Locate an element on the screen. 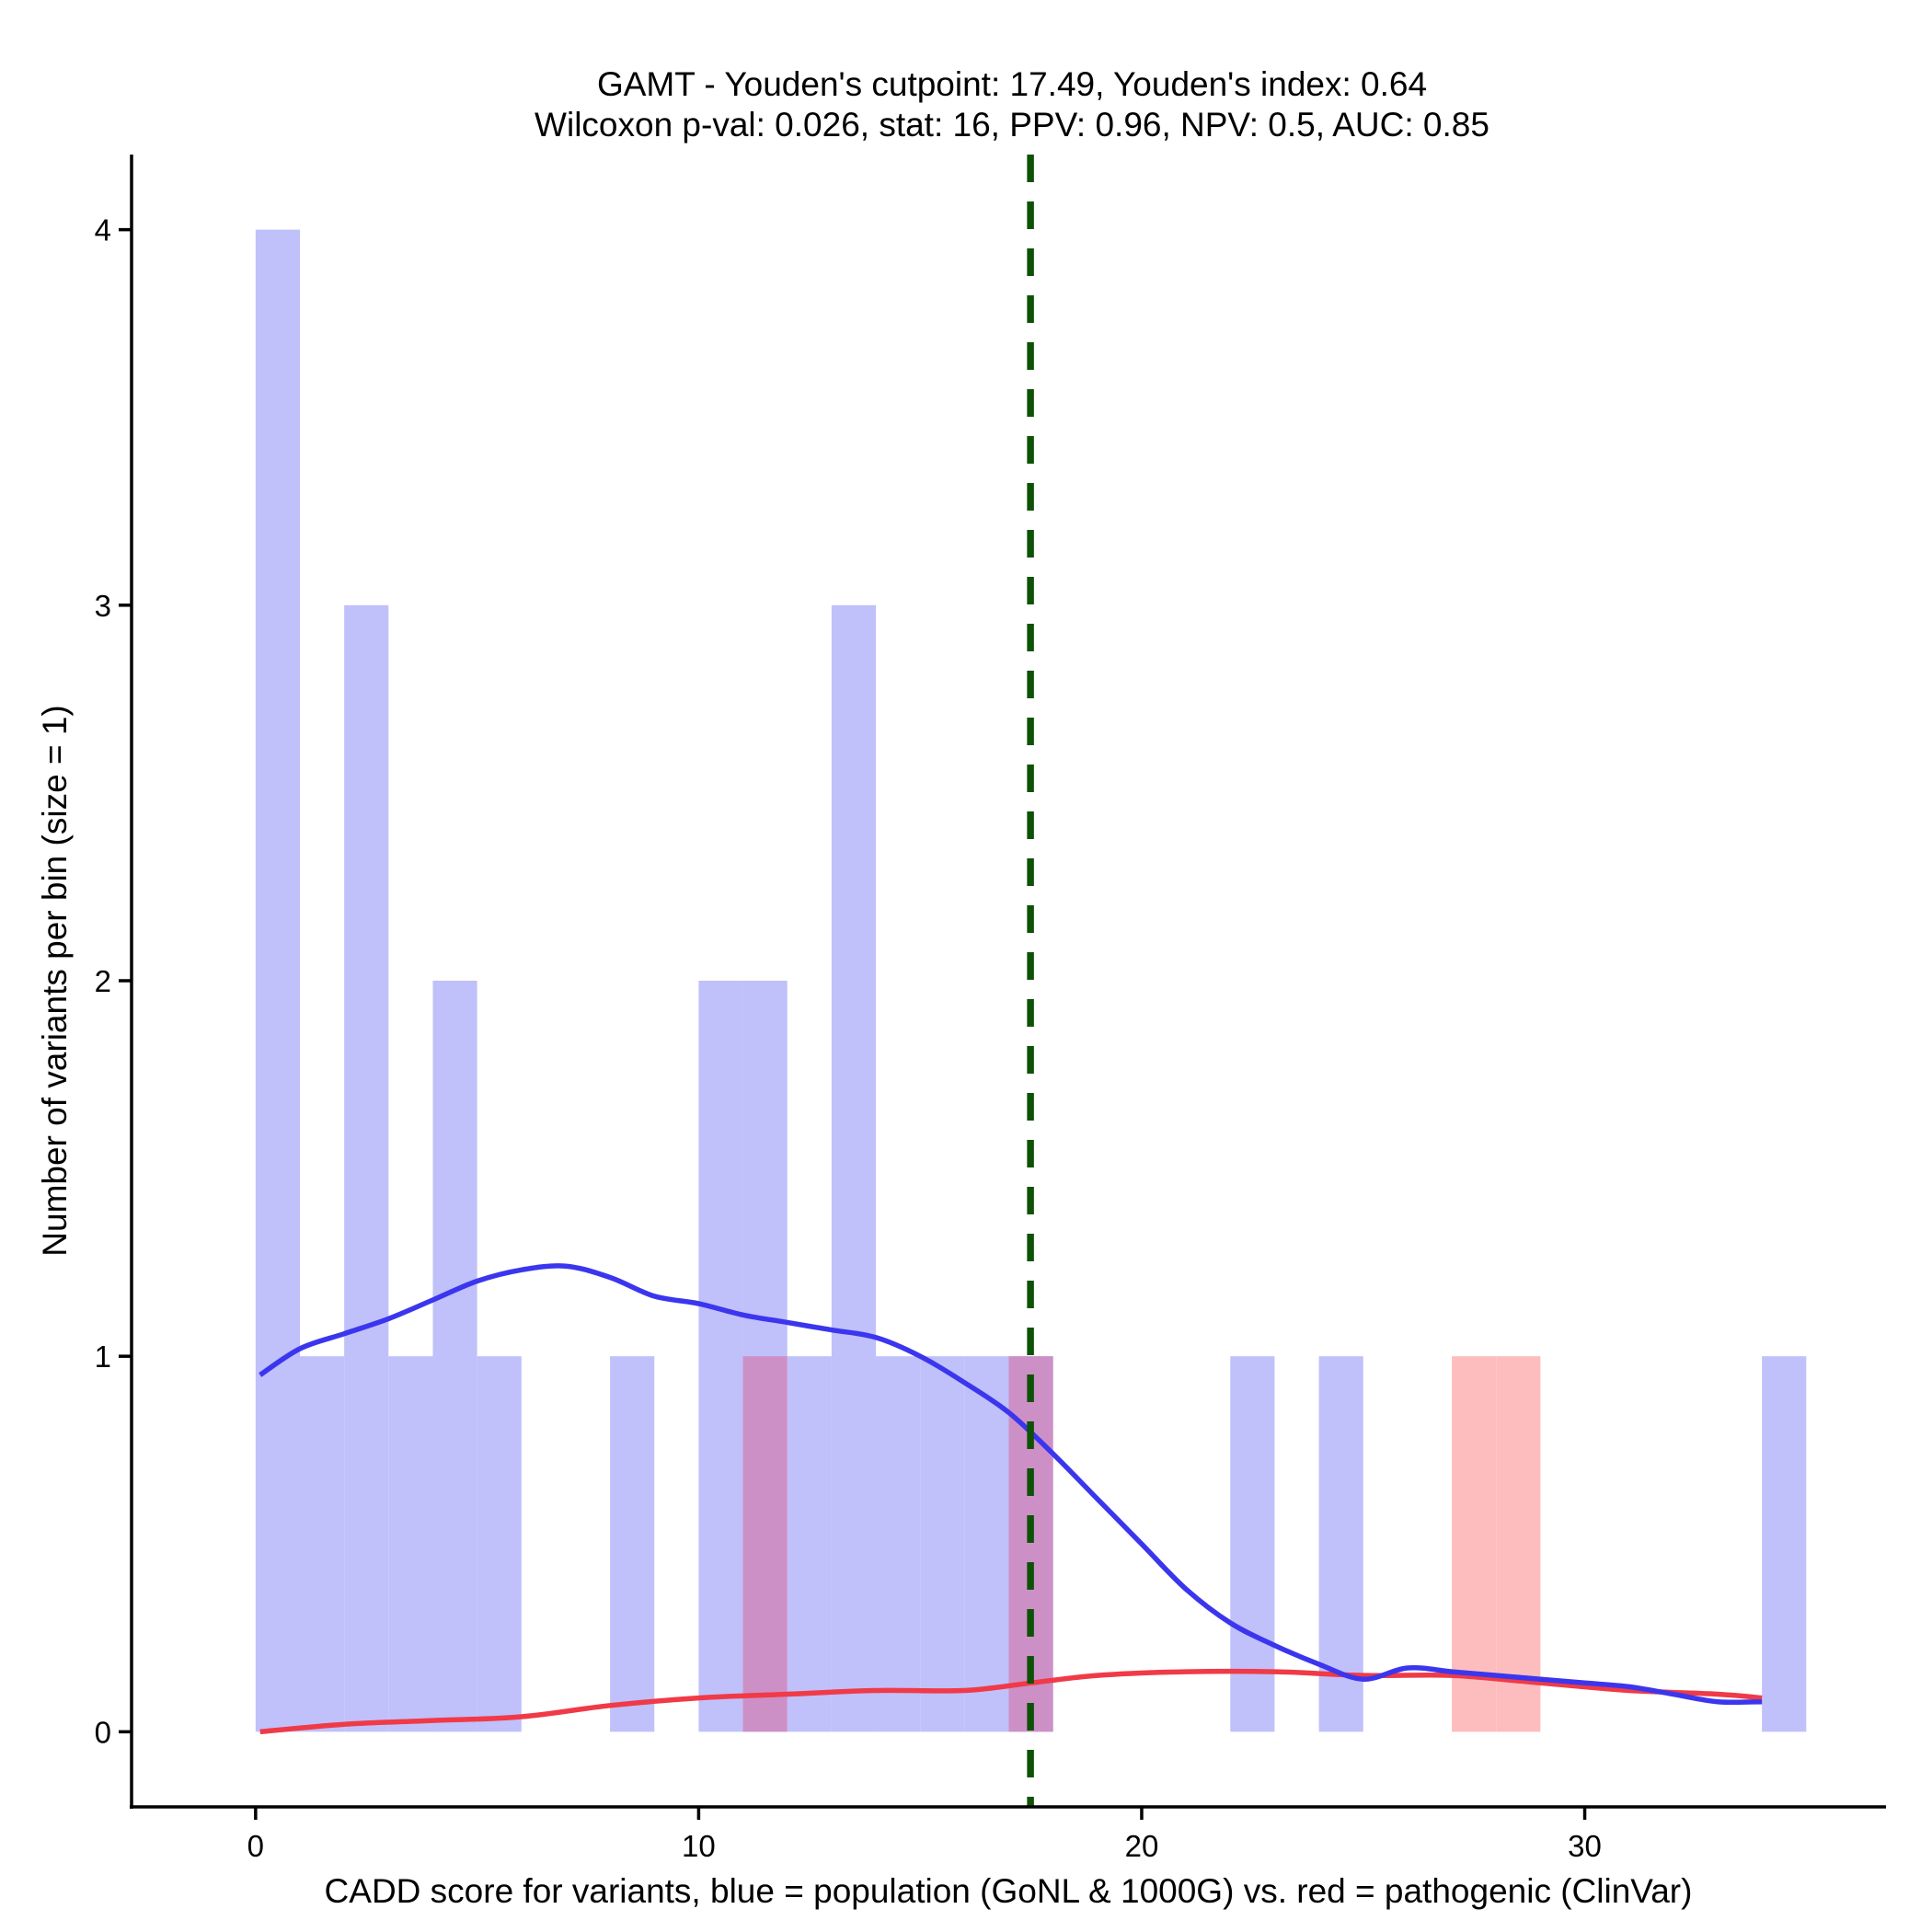  y-axis-ticks: 0 1 2 3 4 is located at coordinates (113, 981).